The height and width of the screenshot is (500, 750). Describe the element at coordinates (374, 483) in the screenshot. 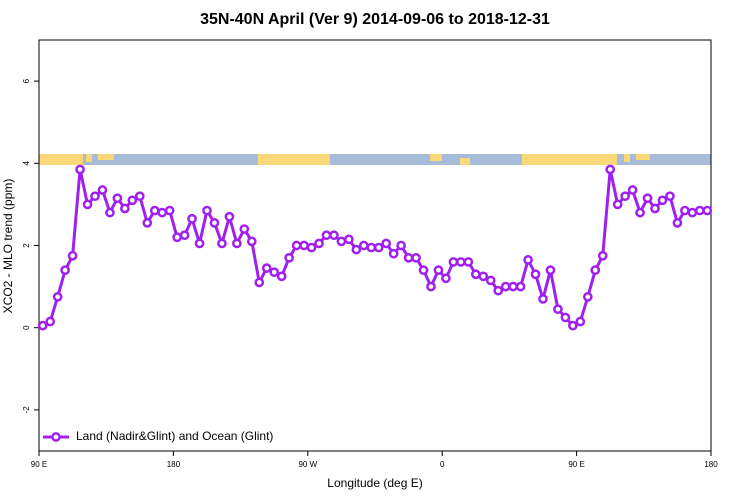

I see `x-axis-label: Longitude (deg E)` at that location.